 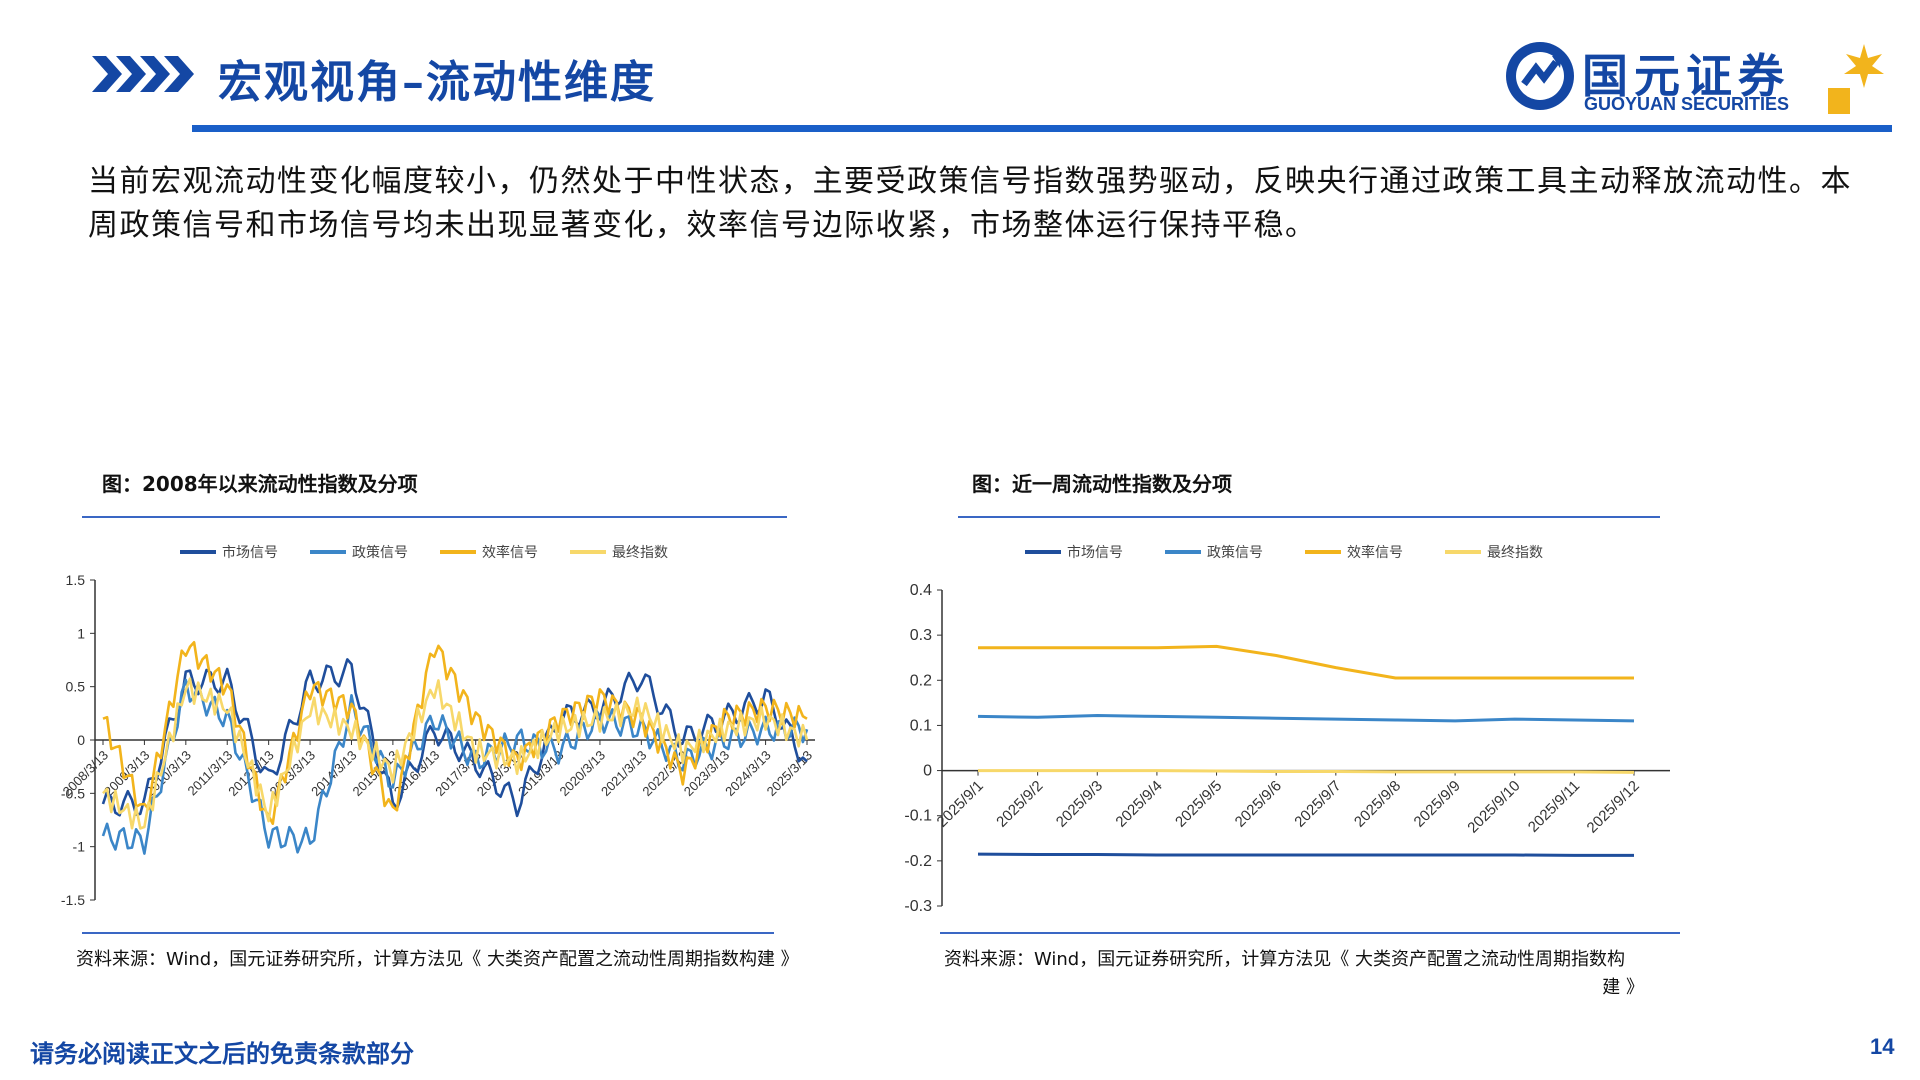 What do you see at coordinates (1079, 803) in the screenshot?
I see `right-chart-x-tick-label-2: 2025/9/3` at bounding box center [1079, 803].